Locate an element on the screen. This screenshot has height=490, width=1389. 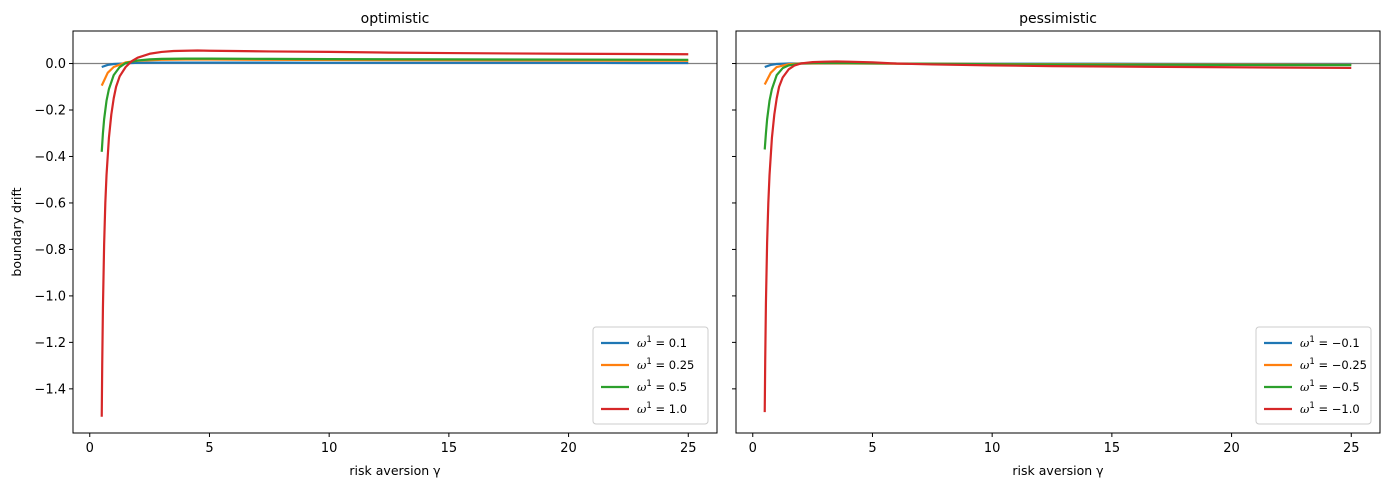
y-tick-label: 0.0 is located at coordinates (55, 64).